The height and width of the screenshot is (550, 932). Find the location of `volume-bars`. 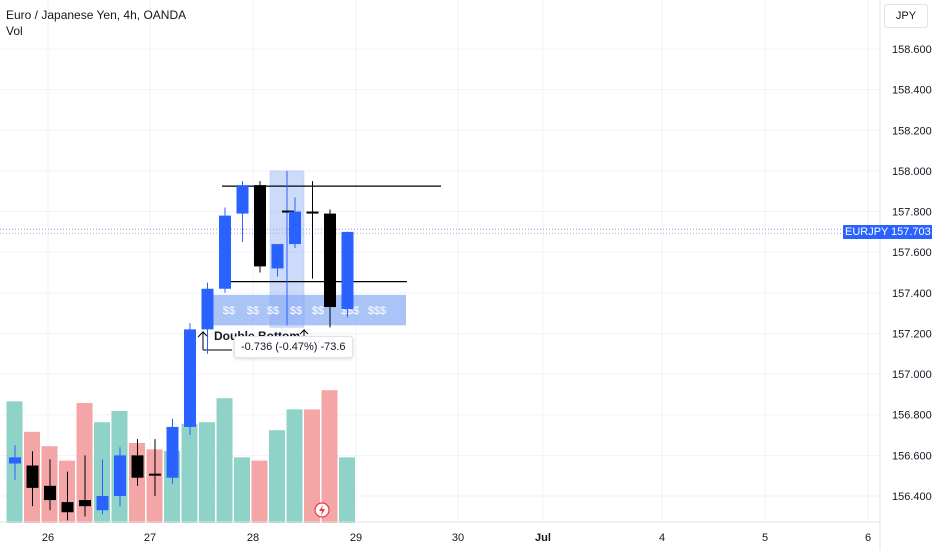

volume-bars is located at coordinates (180, 456).